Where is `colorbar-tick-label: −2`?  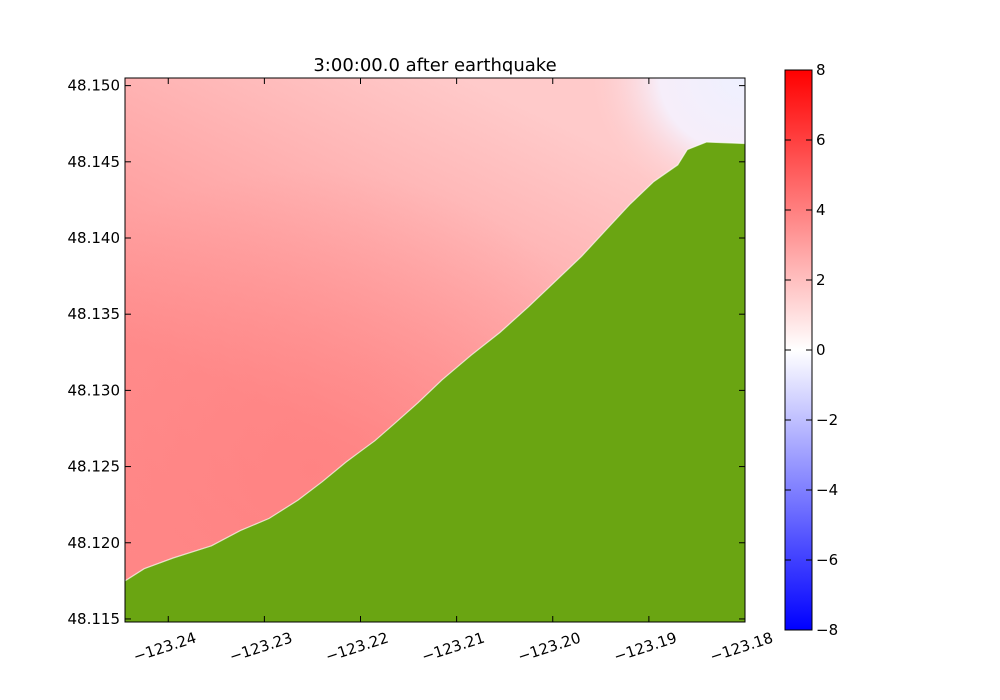
colorbar-tick-label: −2 is located at coordinates (827, 420).